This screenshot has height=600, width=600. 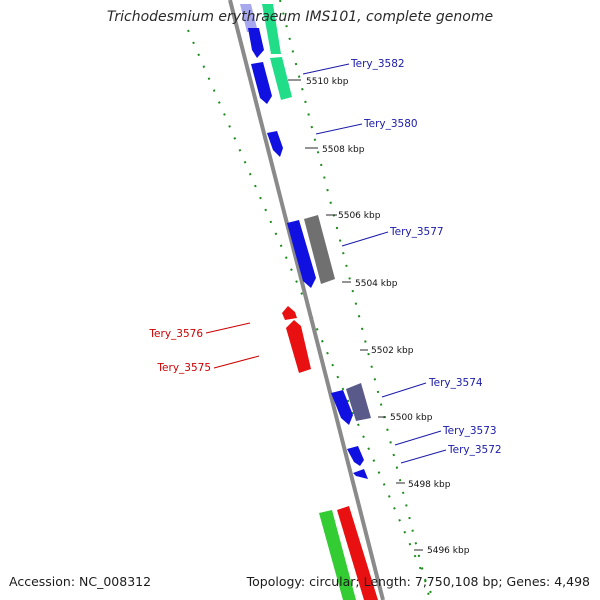 What do you see at coordinates (80, 581) in the screenshot?
I see `accession-label: Accession: NC_008312` at bounding box center [80, 581].